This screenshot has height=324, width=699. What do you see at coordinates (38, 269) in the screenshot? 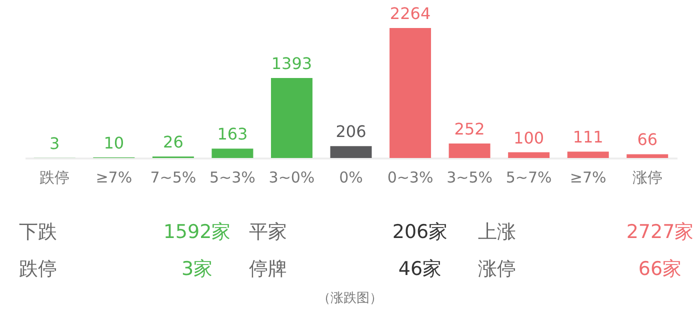
I see `text: 跌停` at bounding box center [38, 269].